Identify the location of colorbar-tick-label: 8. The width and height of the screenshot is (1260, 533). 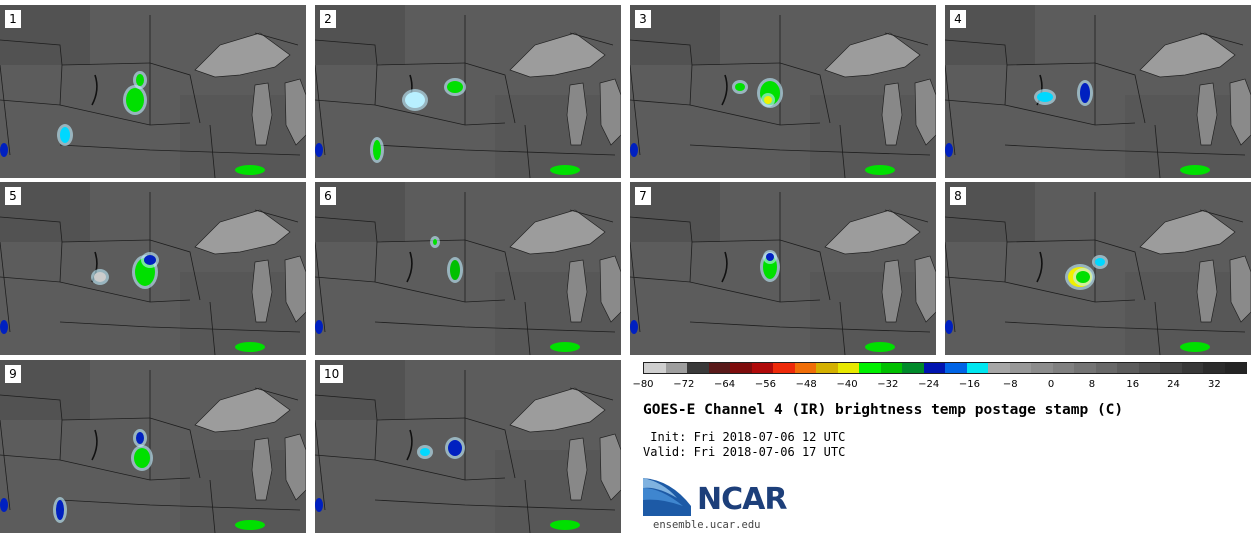
(1092, 384).